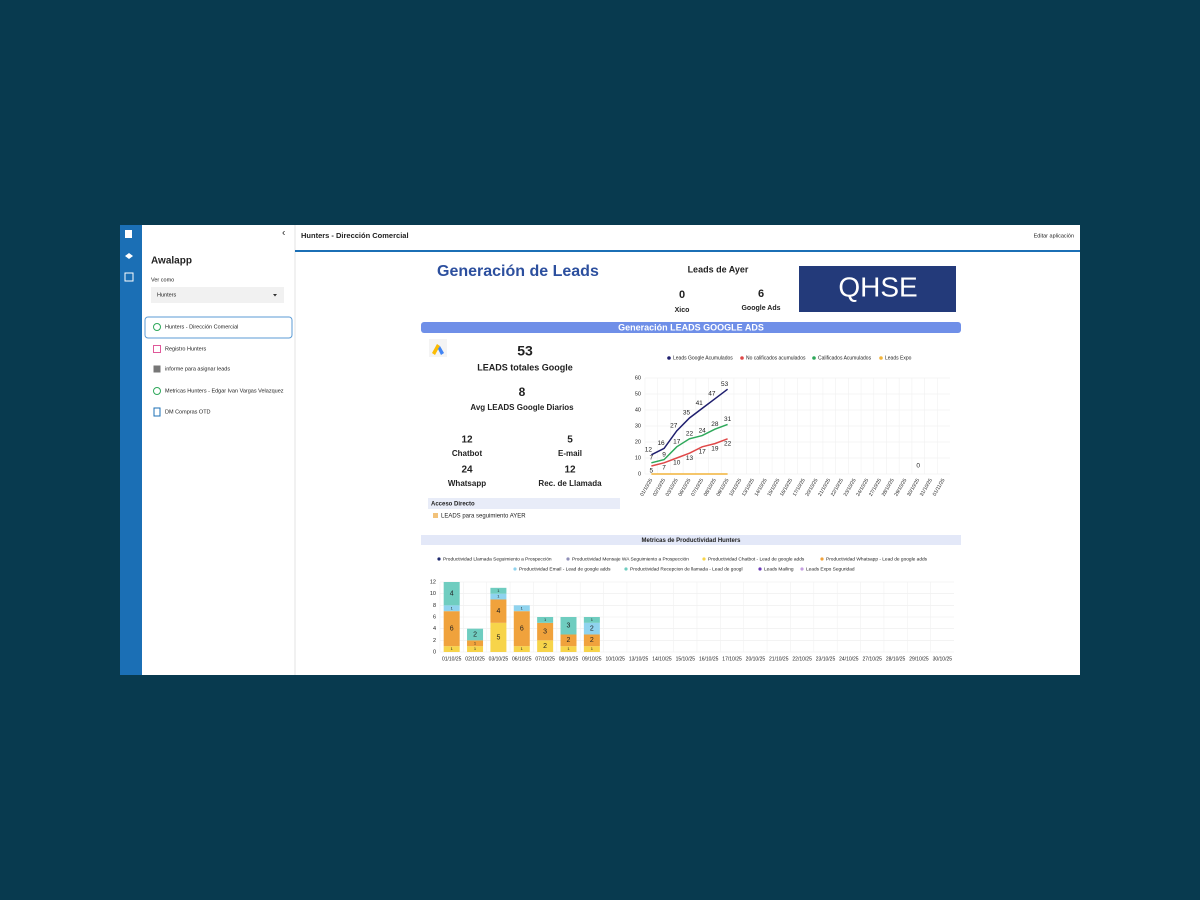 Image resolution: width=1200 pixels, height=900 pixels. What do you see at coordinates (715, 448) in the screenshot?
I see `data-label: 19` at bounding box center [715, 448].